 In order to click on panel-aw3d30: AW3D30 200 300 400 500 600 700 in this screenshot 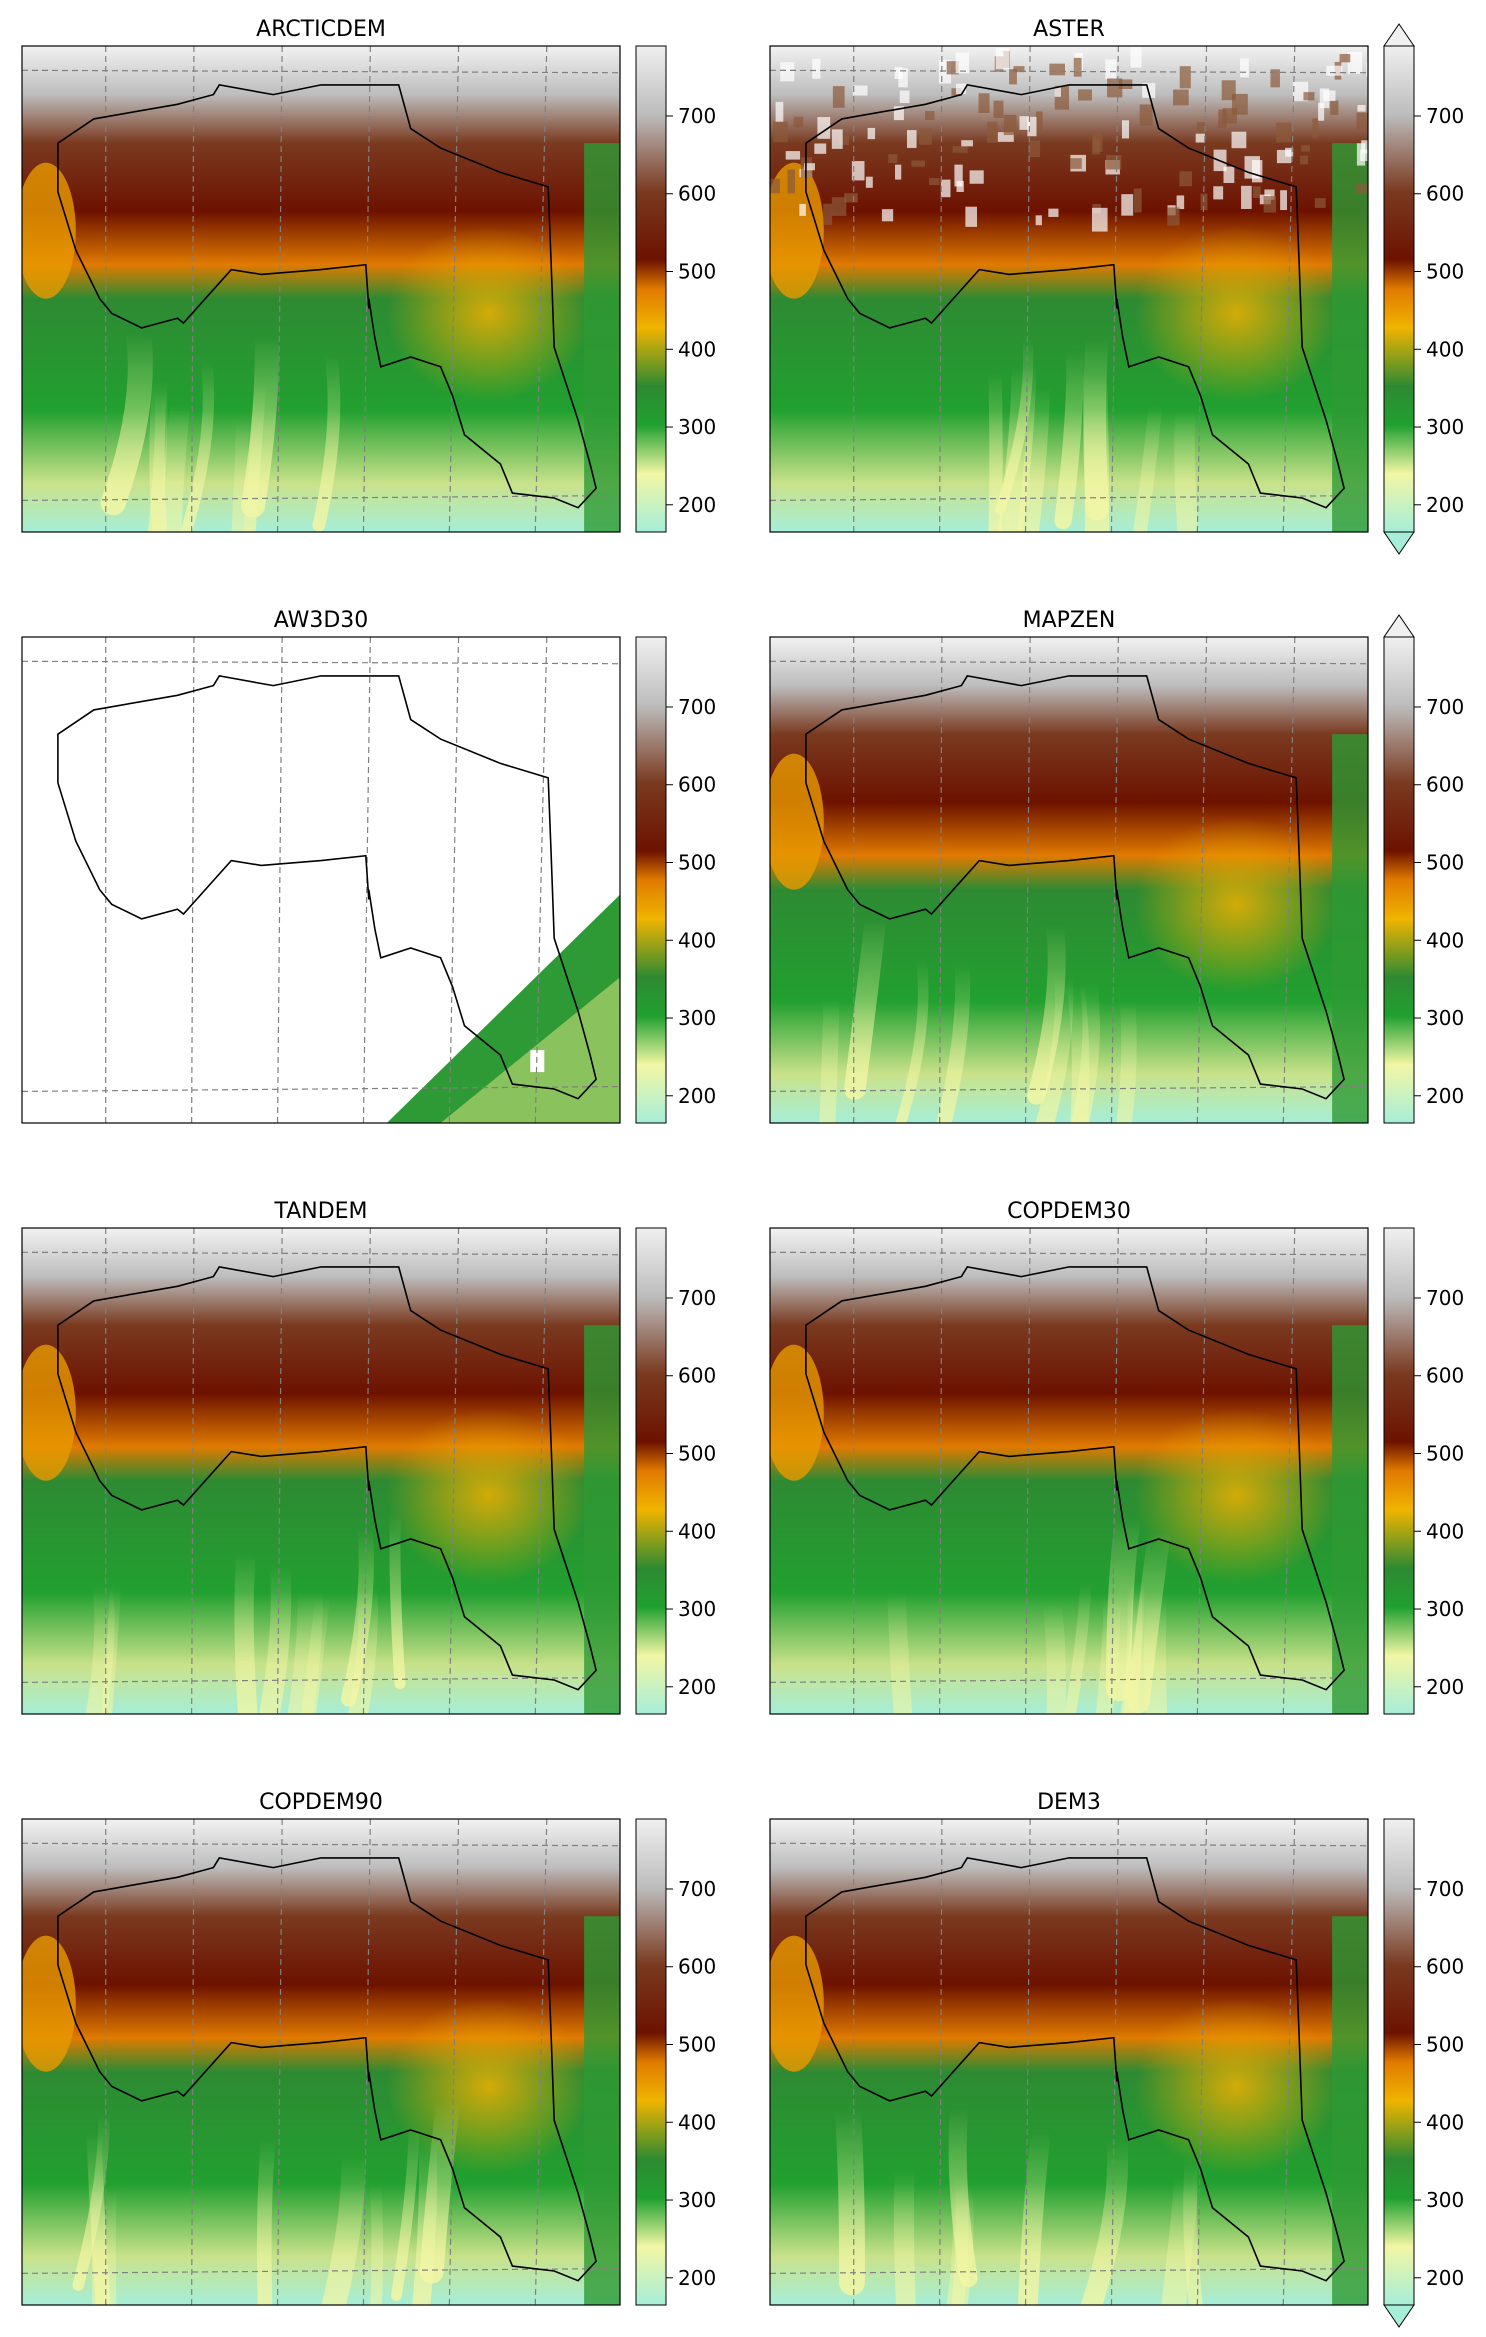, I will do `click(368, 866)`.